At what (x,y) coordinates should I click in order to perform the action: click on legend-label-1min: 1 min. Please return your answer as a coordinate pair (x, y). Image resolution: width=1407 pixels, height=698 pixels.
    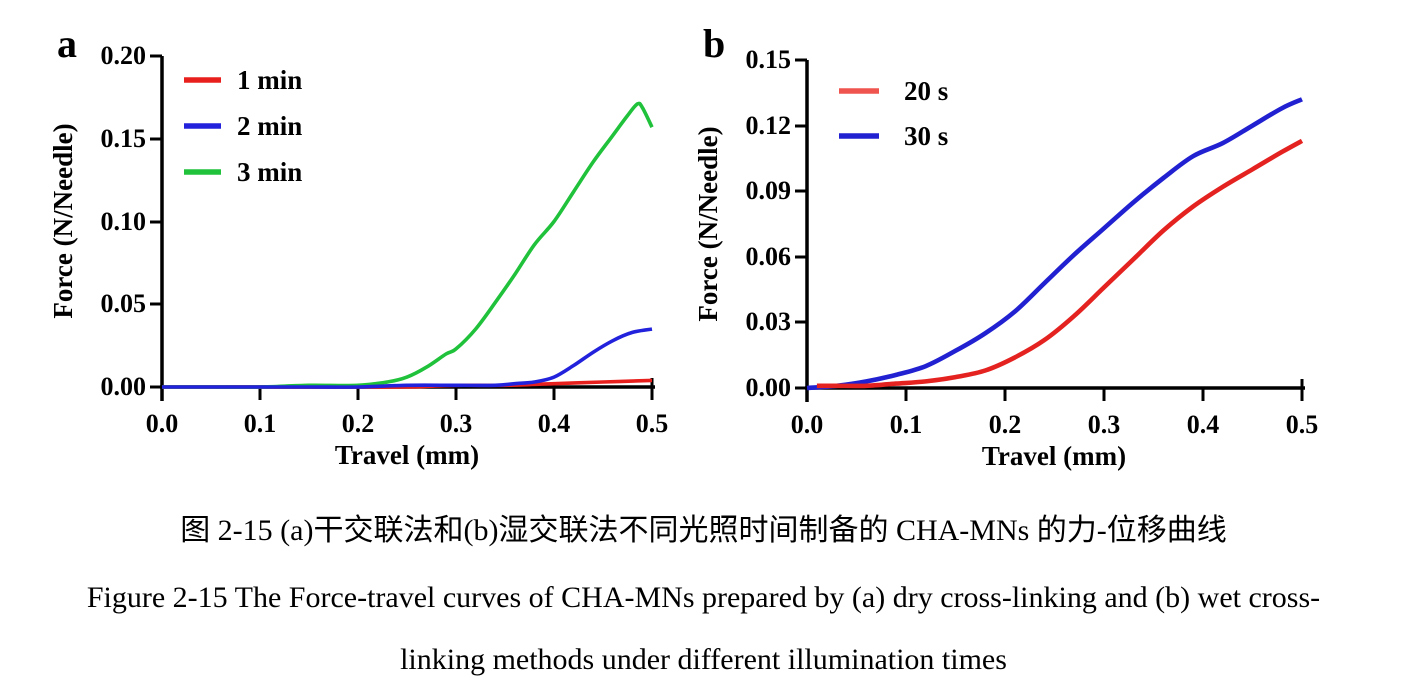
    Looking at the image, I should click on (269, 80).